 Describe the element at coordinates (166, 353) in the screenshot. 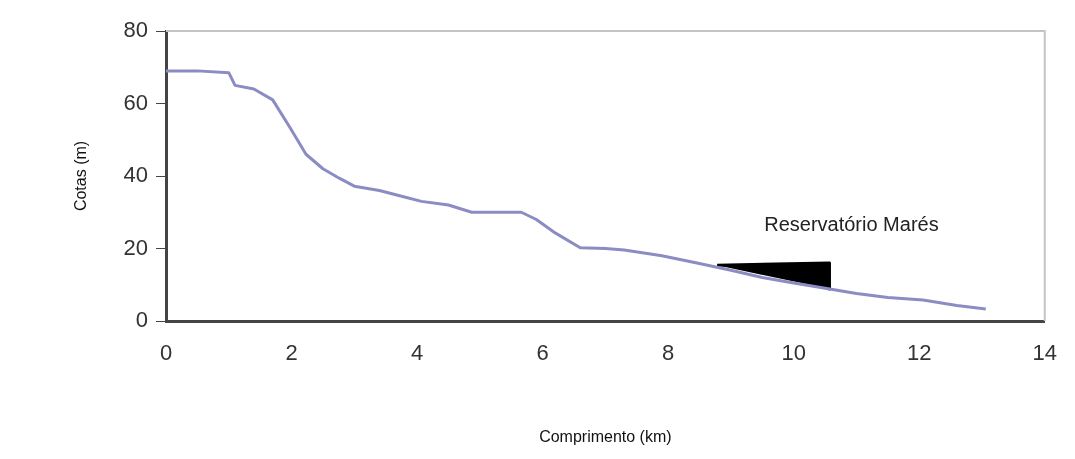

I see `x-tick-label: 0` at that location.